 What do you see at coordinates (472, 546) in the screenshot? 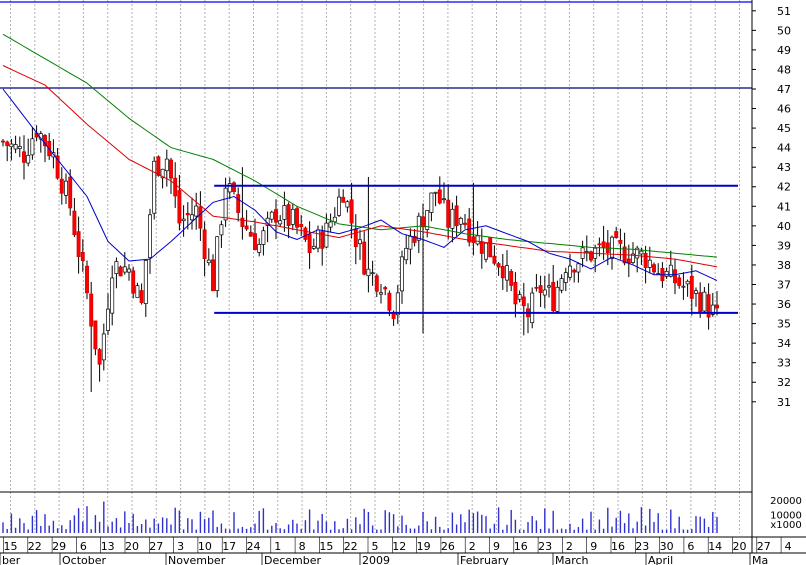
I see `day-label: 2` at bounding box center [472, 546].